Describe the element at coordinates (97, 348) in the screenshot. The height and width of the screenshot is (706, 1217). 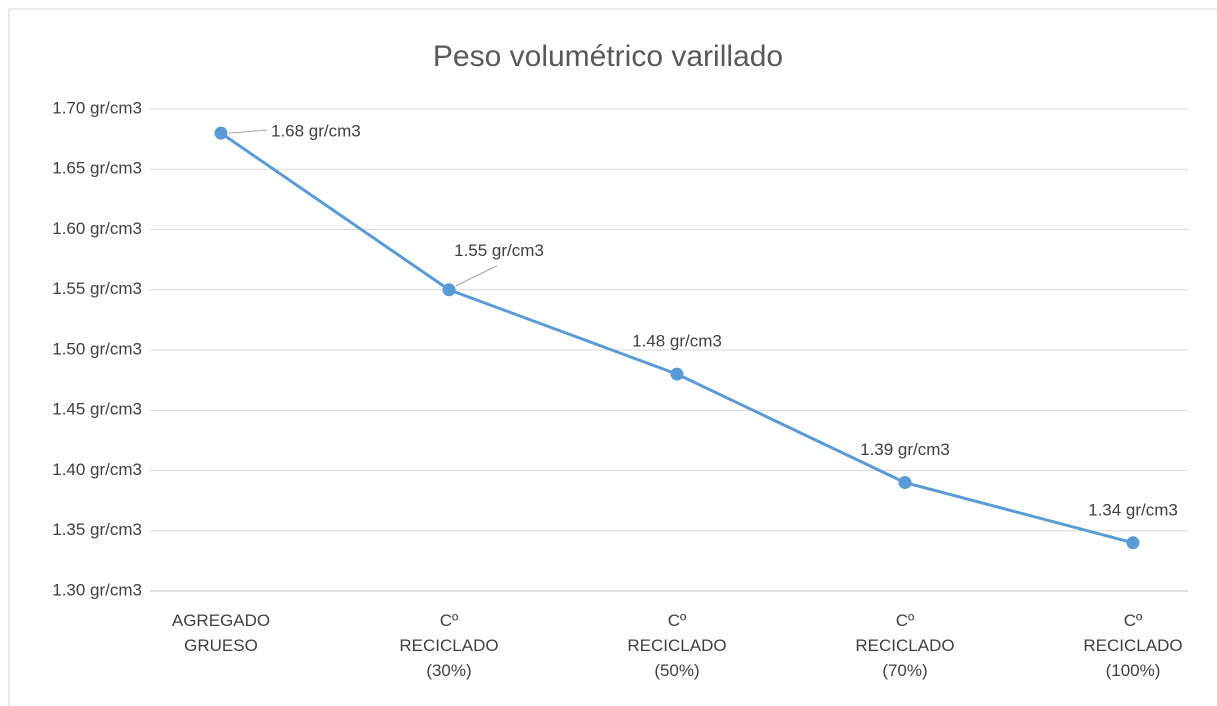
I see `y-tick-label: 1.50 gr/cm3` at that location.